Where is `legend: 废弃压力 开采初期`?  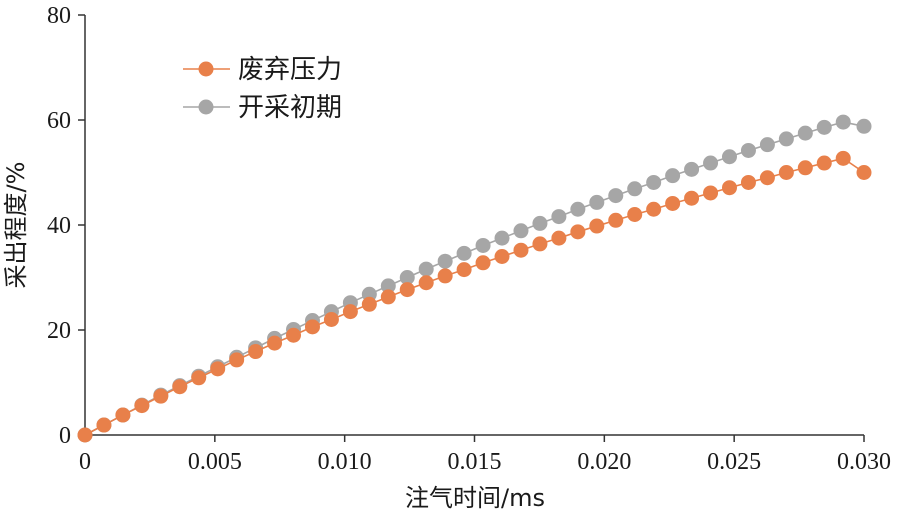 legend: 废弃压力 开采初期 is located at coordinates (262, 89).